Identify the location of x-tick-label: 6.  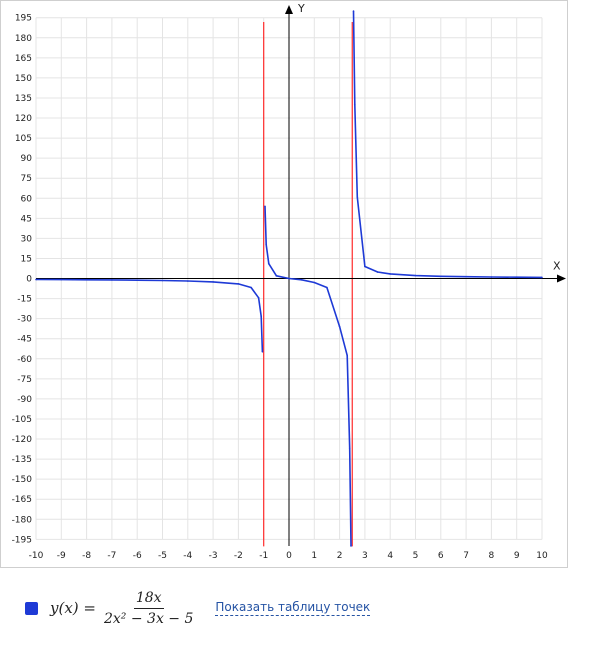
(441, 556).